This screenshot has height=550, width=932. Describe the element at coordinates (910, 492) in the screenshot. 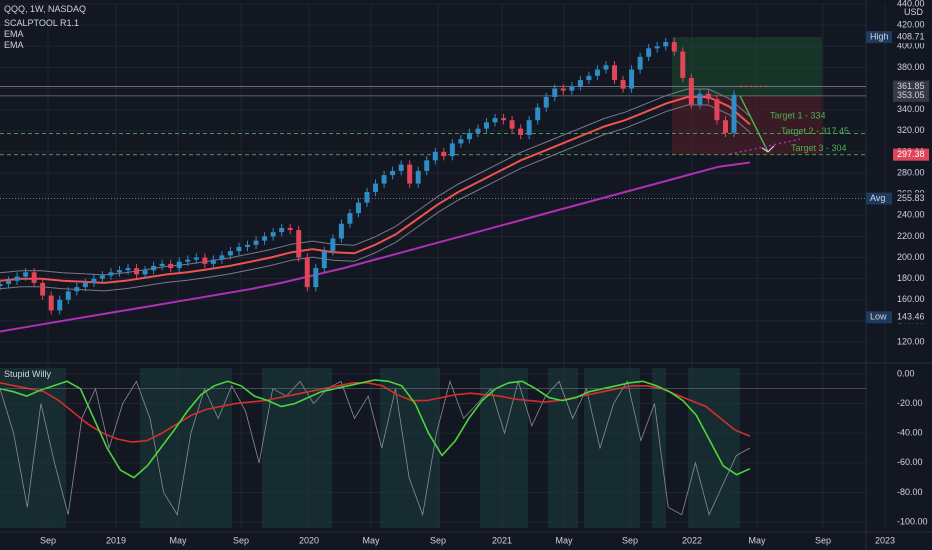

I see `osc-tick-label: -80.00` at that location.